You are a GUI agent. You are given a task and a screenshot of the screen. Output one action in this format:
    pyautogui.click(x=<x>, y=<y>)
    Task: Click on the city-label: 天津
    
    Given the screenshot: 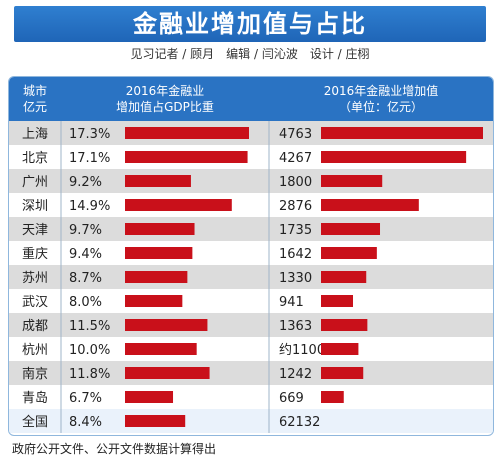 What is the action you would take?
    pyautogui.click(x=35, y=230)
    